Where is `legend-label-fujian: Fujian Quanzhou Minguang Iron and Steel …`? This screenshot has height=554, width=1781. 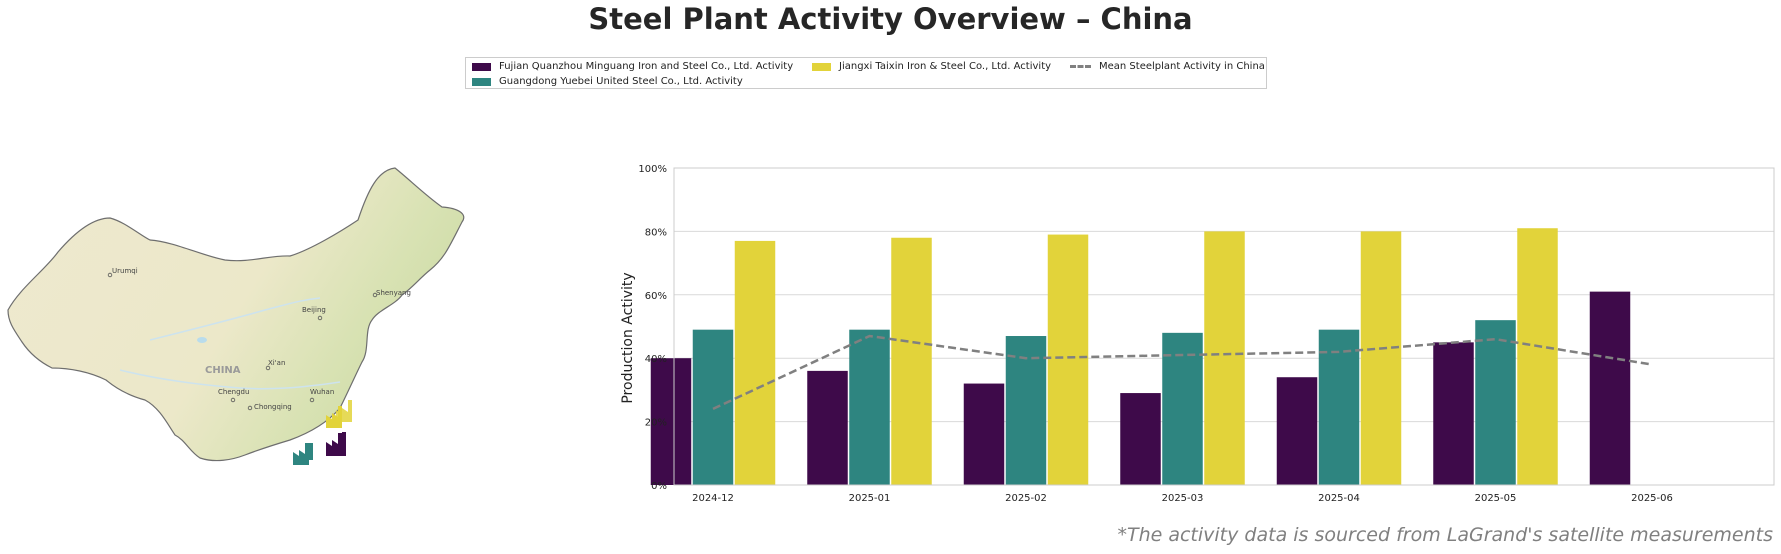
legend-label-fujian: Fujian Quanzhou Minguang Iron and Steel … is located at coordinates (646, 66).